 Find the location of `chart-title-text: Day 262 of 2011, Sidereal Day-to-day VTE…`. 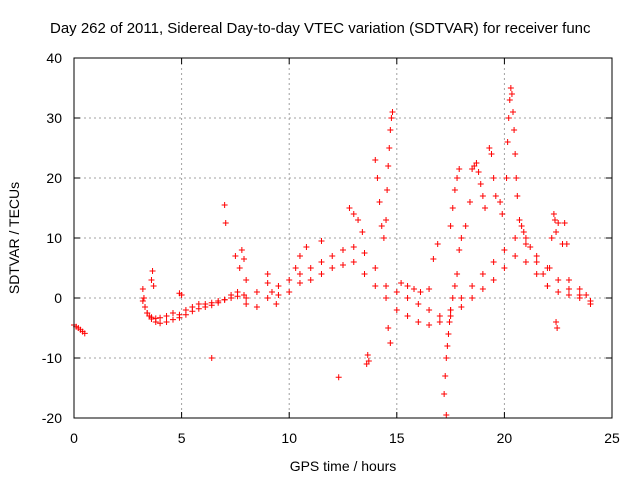

chart-title-text: Day 262 of 2011, Sidereal Day-to-day VTE… is located at coordinates (320, 28).